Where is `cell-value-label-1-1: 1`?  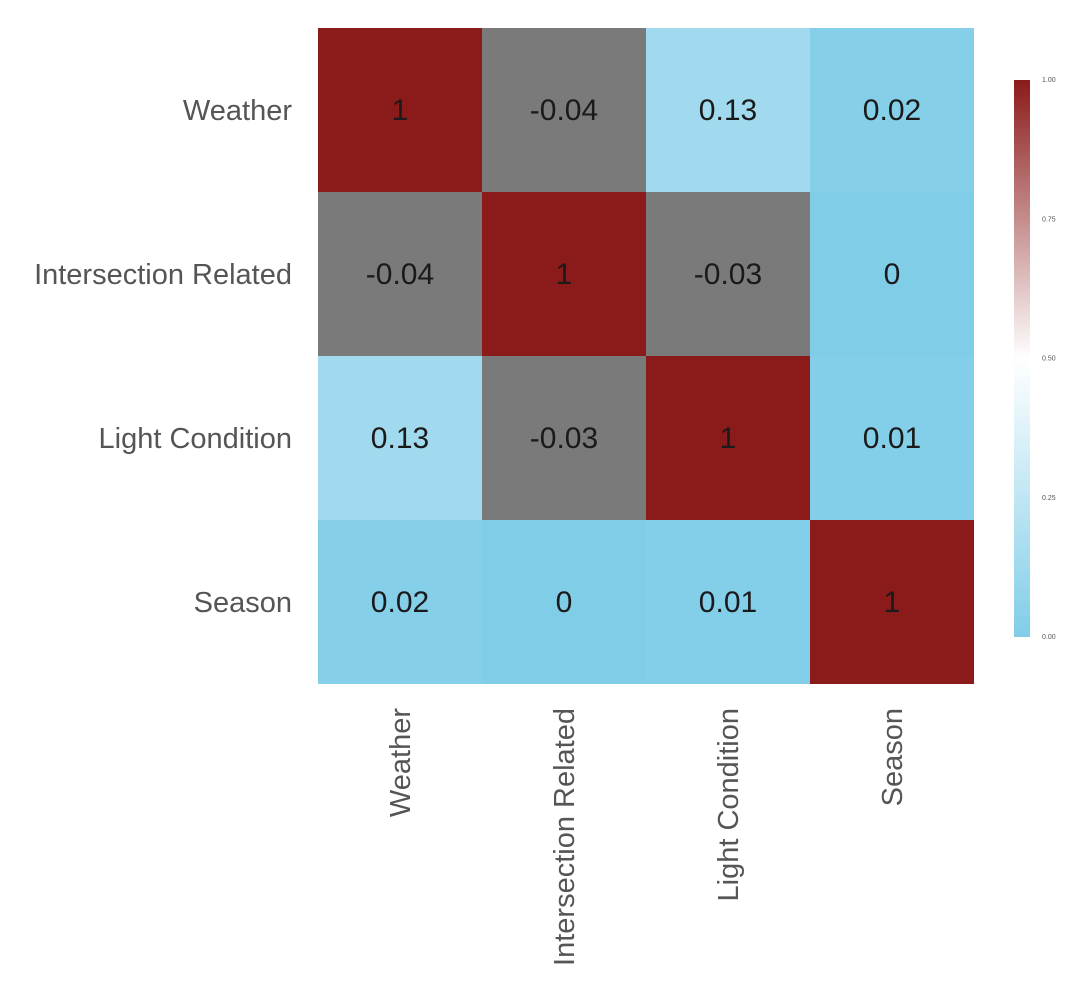
cell-value-label-1-1: 1 is located at coordinates (564, 274).